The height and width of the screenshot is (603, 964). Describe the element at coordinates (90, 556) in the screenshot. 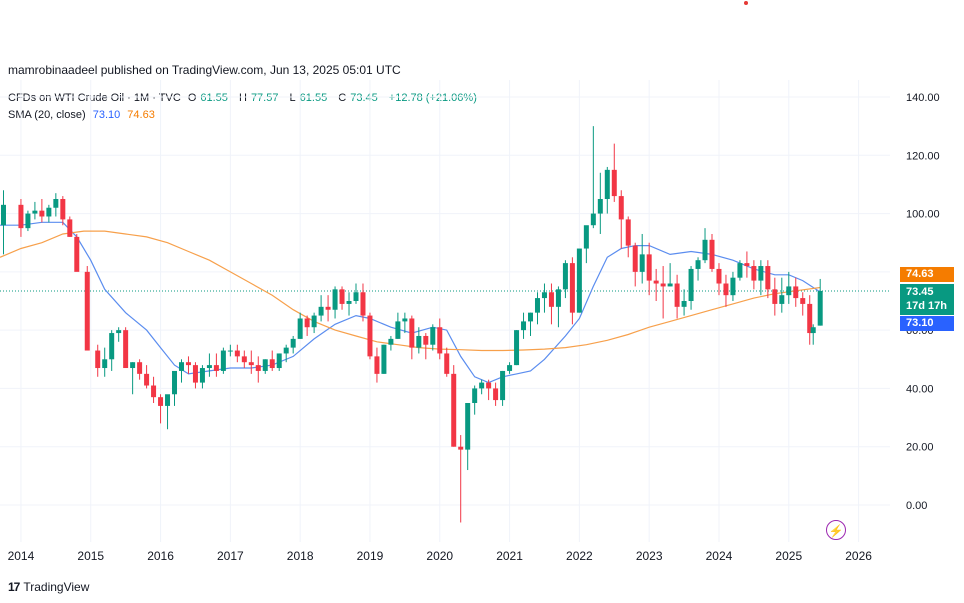

I see `x-tick-label: 2015` at that location.